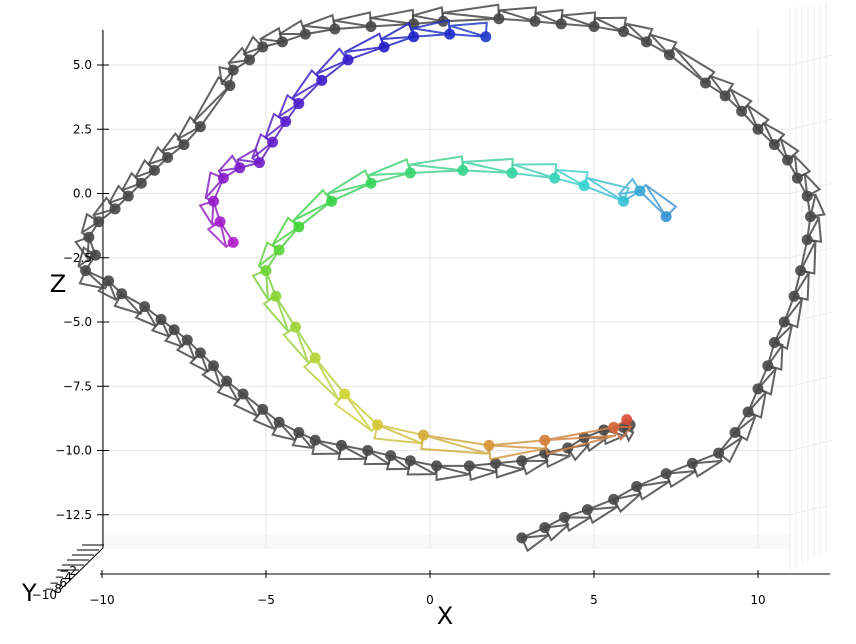  I want to click on y-axis-line, so click(81, 569).